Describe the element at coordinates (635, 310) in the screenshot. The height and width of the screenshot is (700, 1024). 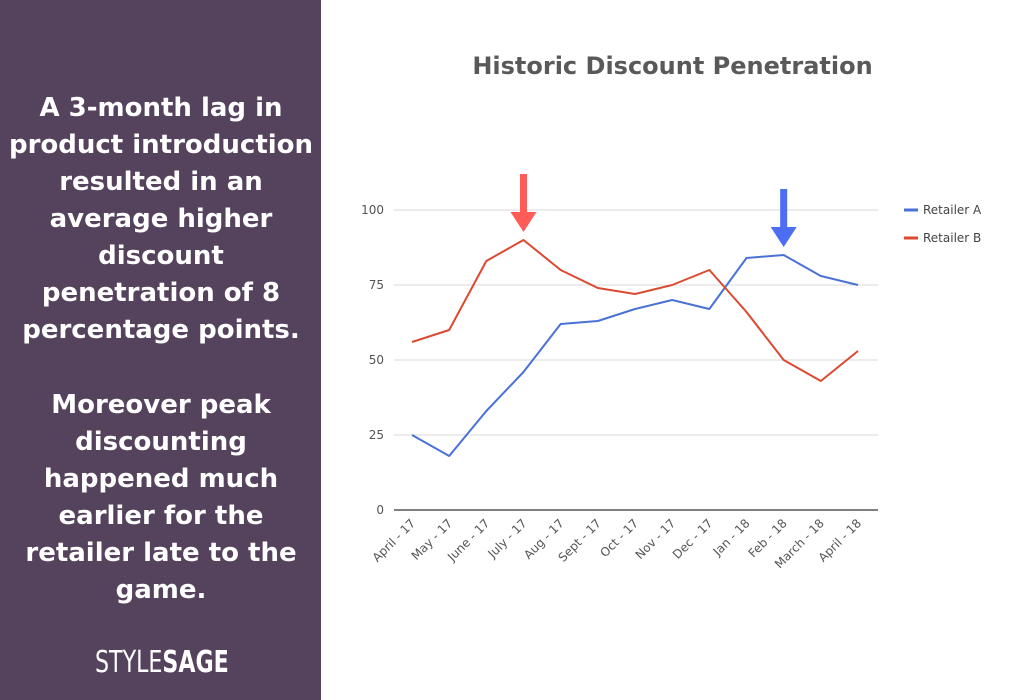
I see `series-line-retailer-b` at that location.